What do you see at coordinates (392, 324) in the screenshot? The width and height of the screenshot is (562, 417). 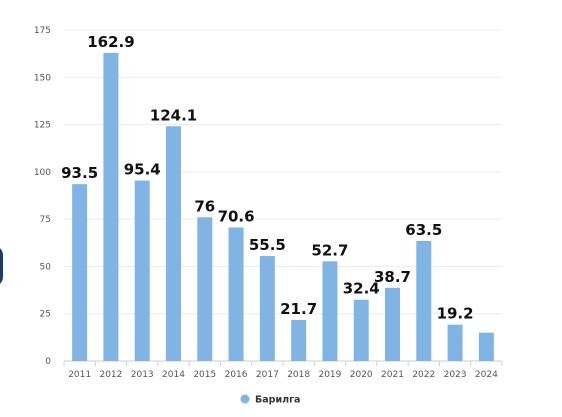 I see `bar-2021` at bounding box center [392, 324].